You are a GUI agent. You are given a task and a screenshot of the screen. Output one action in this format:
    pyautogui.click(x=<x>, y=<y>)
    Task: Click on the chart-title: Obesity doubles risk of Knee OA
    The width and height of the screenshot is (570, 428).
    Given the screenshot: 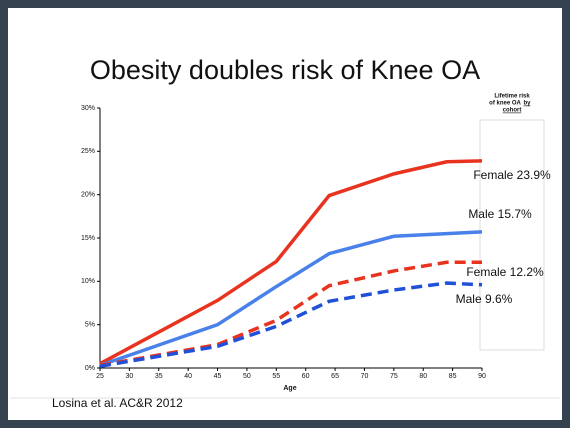 What is the action you would take?
    pyautogui.click(x=285, y=70)
    